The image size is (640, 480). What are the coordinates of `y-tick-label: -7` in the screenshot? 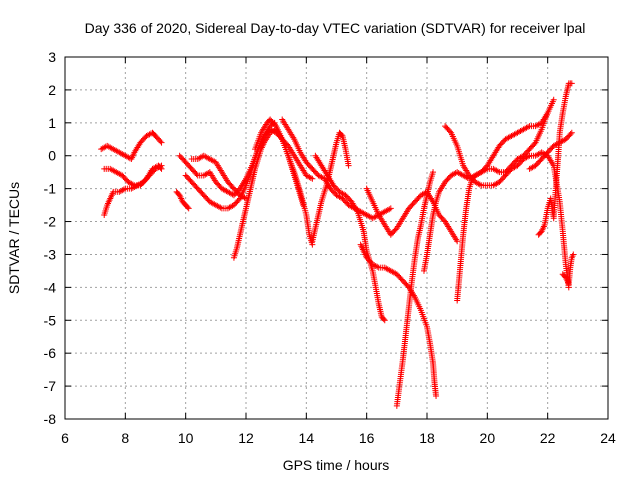 It's located at (50, 386).